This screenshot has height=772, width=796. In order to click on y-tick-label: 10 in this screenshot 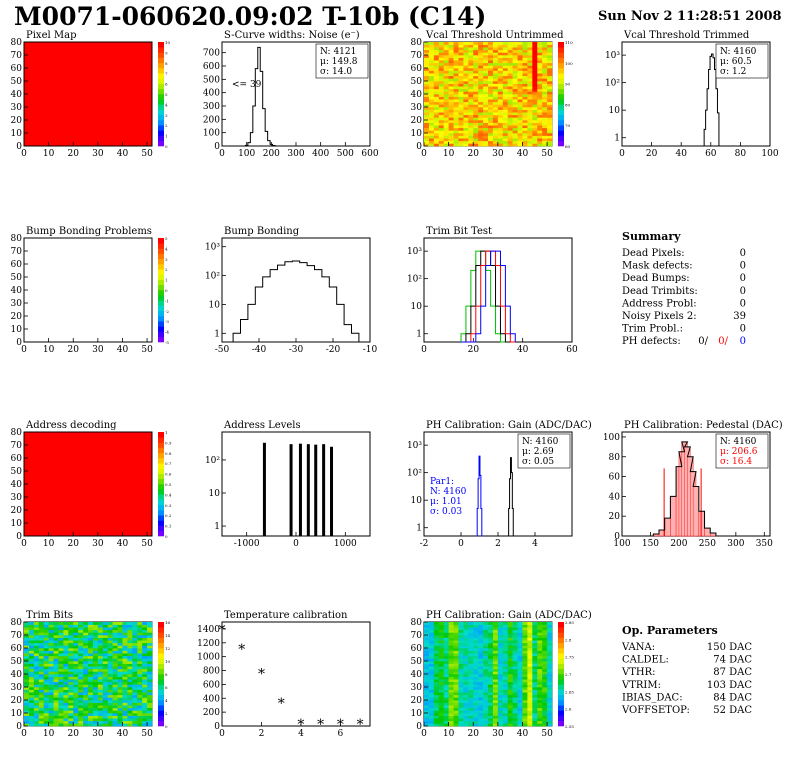, I will do `click(417, 501)`.